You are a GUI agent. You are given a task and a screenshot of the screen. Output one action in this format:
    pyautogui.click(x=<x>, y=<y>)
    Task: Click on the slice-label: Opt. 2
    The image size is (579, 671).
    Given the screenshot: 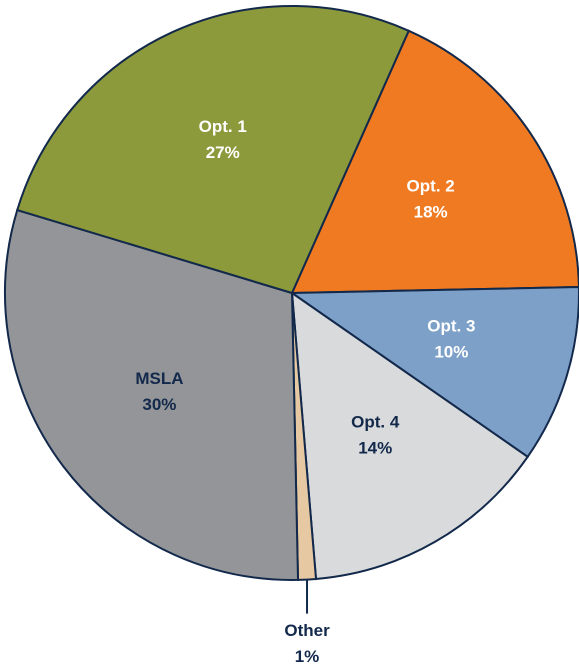 What is the action you would take?
    pyautogui.click(x=431, y=185)
    